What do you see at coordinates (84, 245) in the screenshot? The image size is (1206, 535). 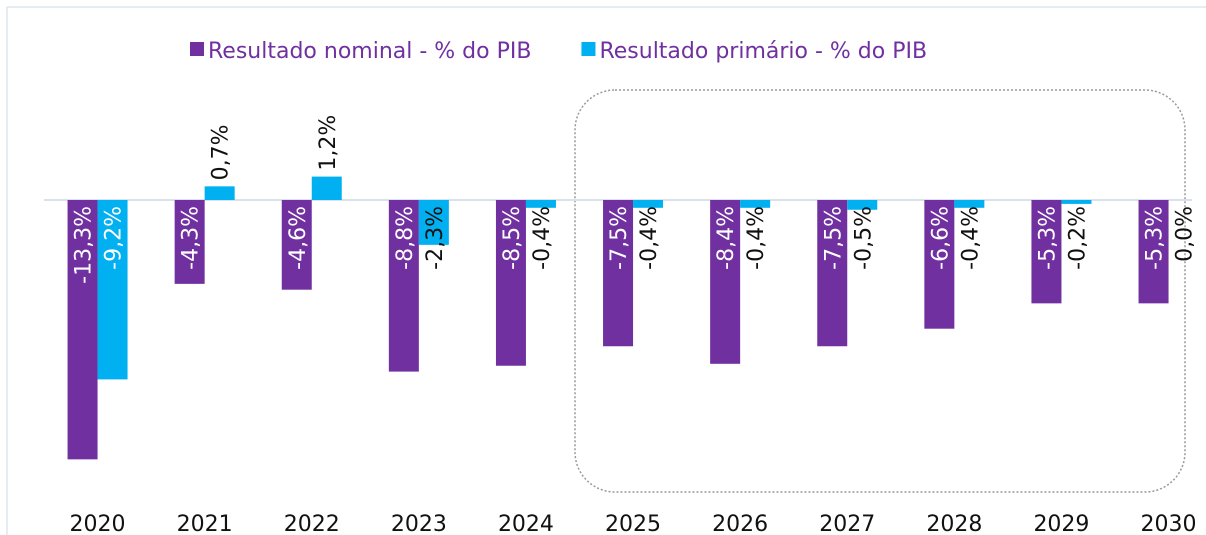 I see `data-label: -13,3%` at bounding box center [84, 245].